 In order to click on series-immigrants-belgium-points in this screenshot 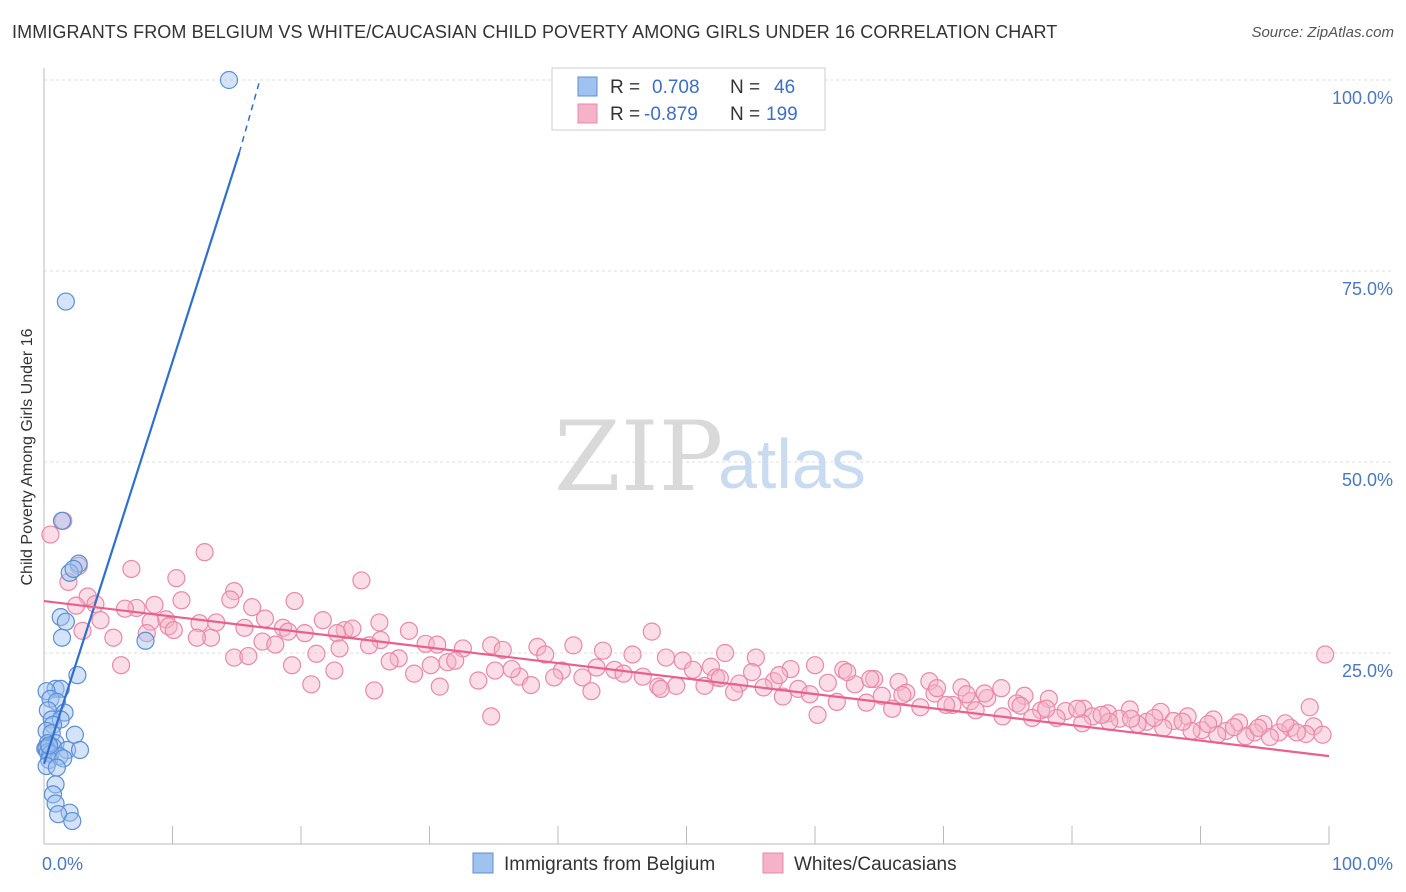, I will do `click(137, 450)`.